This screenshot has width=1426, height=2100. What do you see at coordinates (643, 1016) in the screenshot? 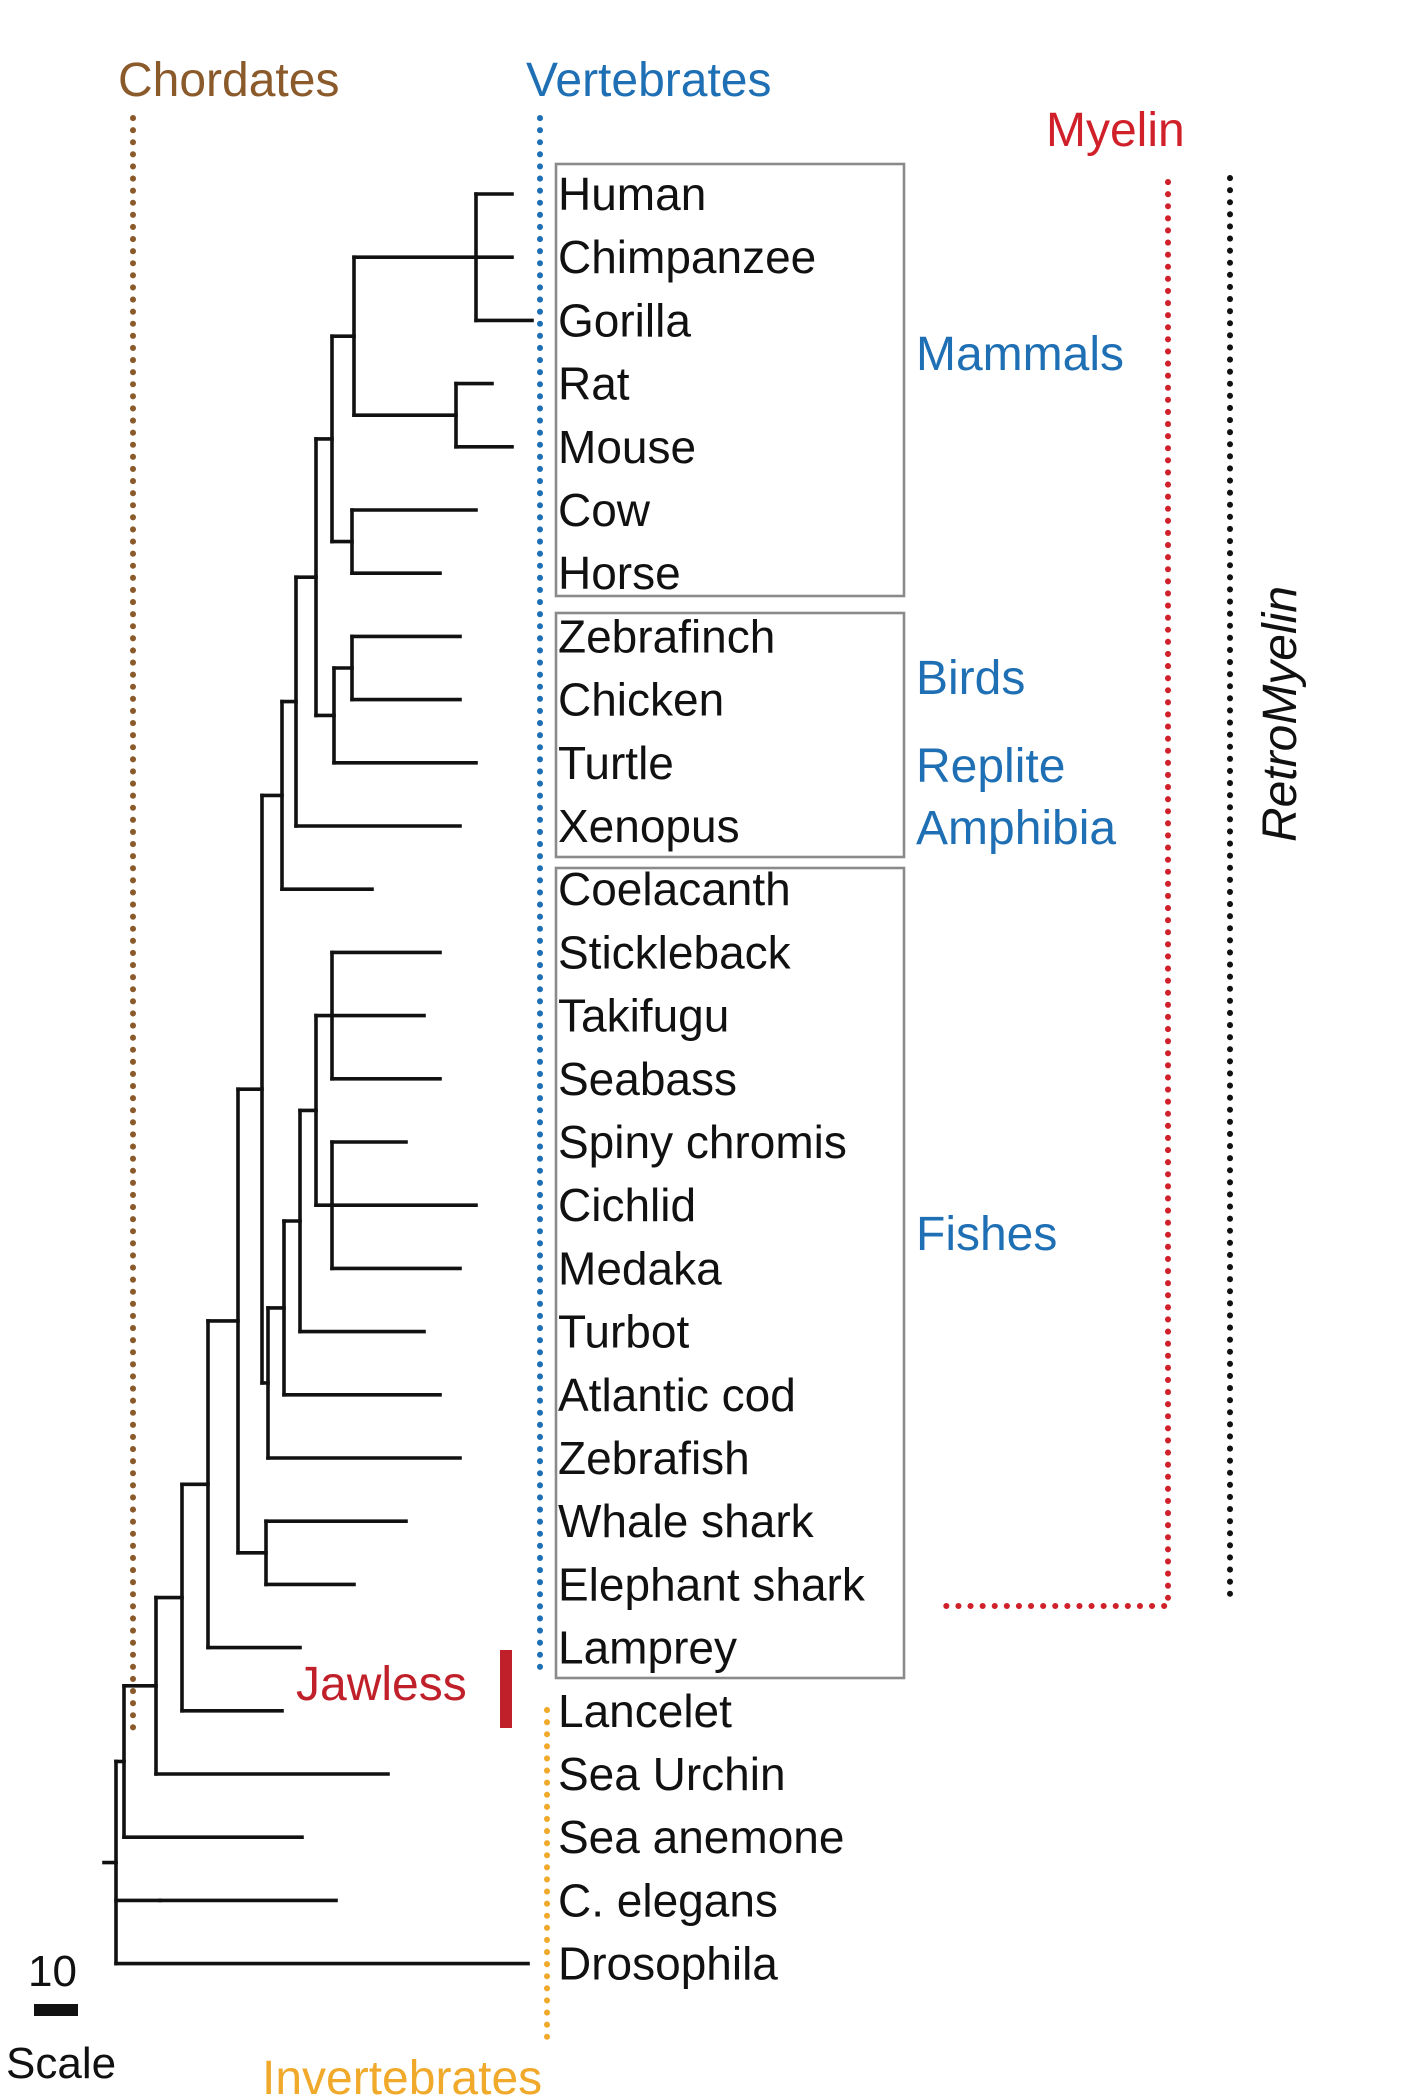
I see `taxon-label: Takifugu` at bounding box center [643, 1016].